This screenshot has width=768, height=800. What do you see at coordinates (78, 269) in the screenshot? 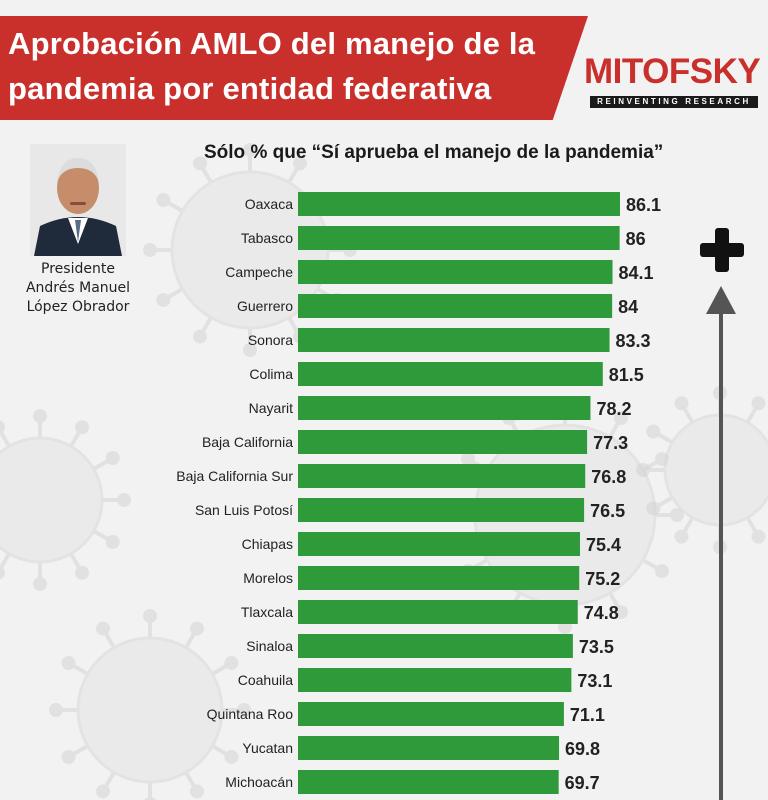
I see `caption-line-1: Presidente` at bounding box center [78, 269].